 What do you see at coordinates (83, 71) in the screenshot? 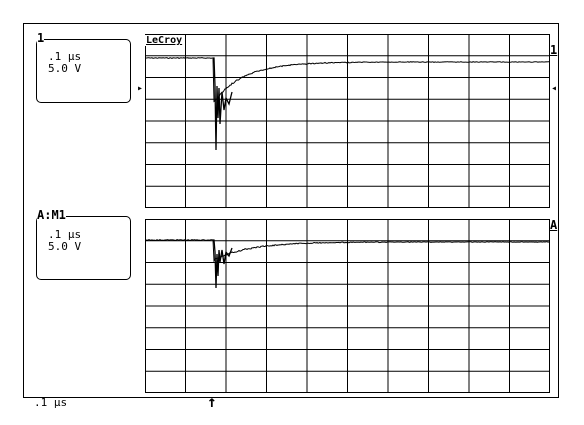
I see `channel1-info-box: .1 µs 5.0 V` at bounding box center [83, 71].